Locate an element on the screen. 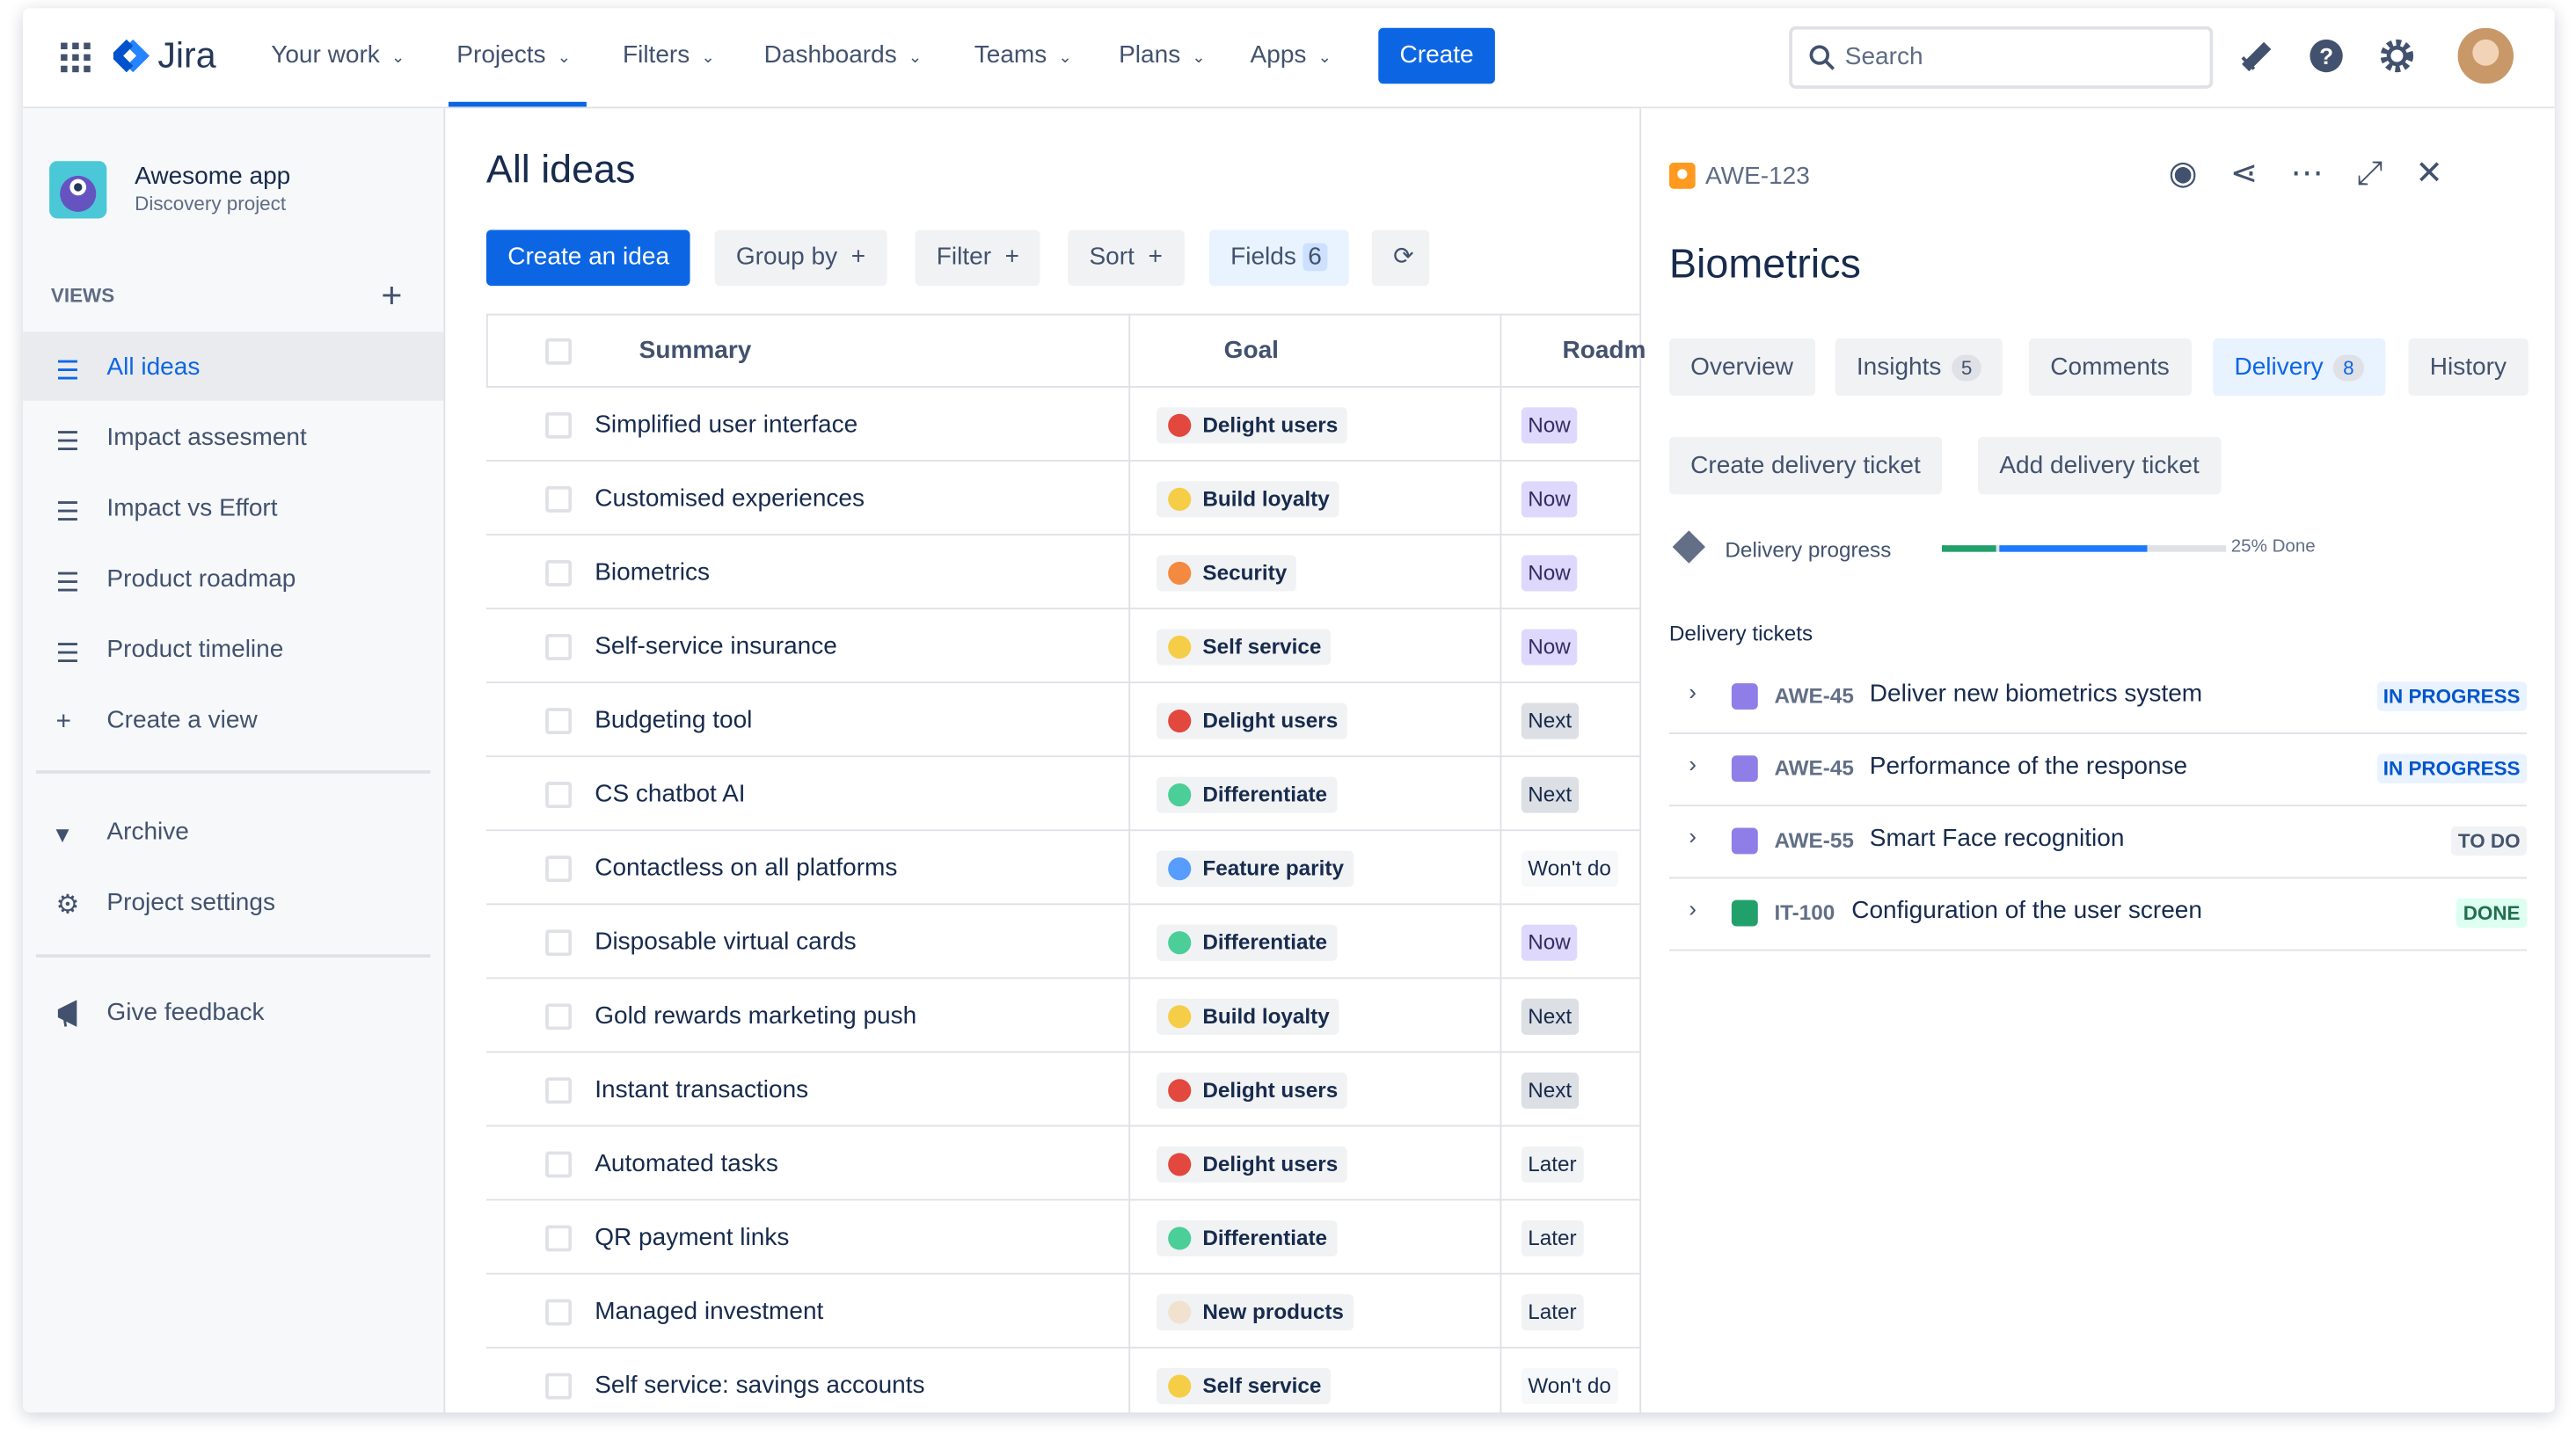  issue-key: AWE-123 is located at coordinates (1757, 176).